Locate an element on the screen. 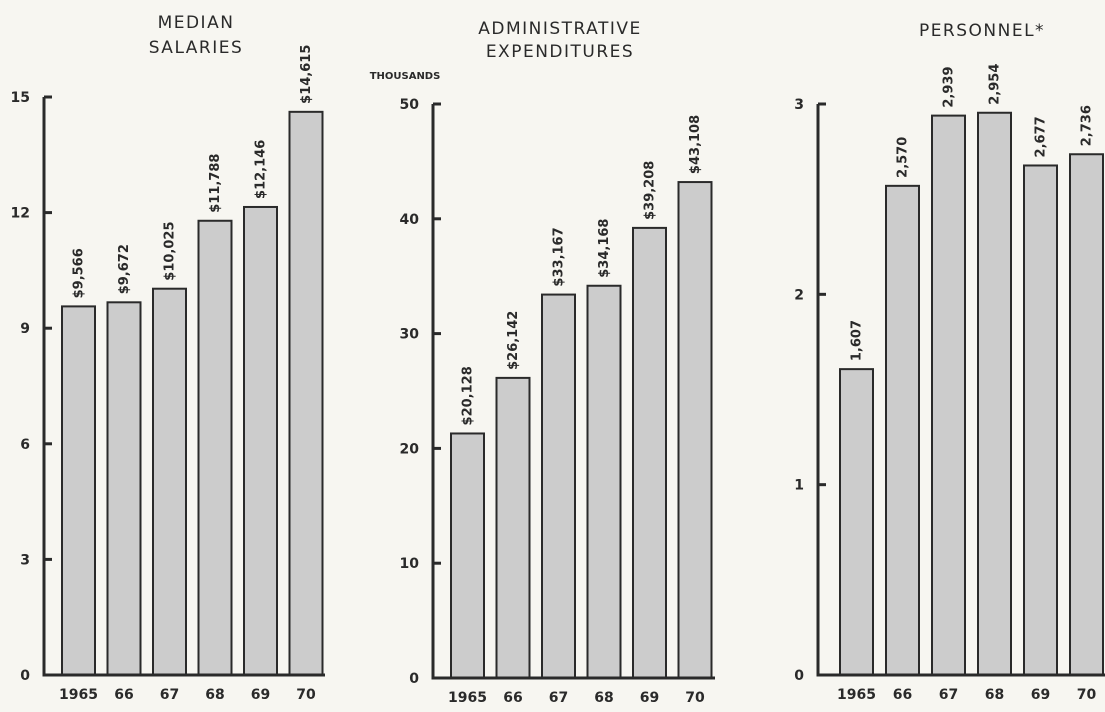 Image resolution: width=1105 pixels, height=712 pixels. data-label: $12,146 is located at coordinates (261, 169).